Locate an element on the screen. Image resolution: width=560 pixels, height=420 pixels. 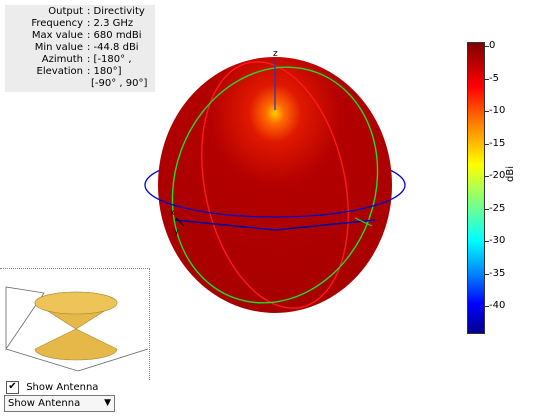
info-row-elevation: Elevation : 180°] is located at coordinates (80, 72).